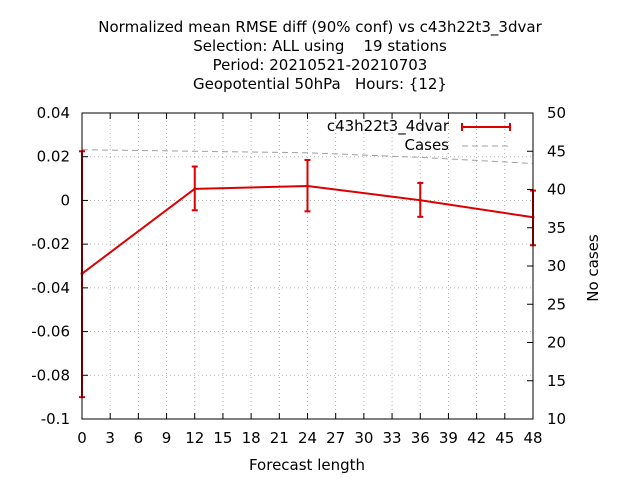 This screenshot has height=480, width=640. What do you see at coordinates (335, 438) in the screenshot?
I see `x-tick-label: 27` at bounding box center [335, 438].